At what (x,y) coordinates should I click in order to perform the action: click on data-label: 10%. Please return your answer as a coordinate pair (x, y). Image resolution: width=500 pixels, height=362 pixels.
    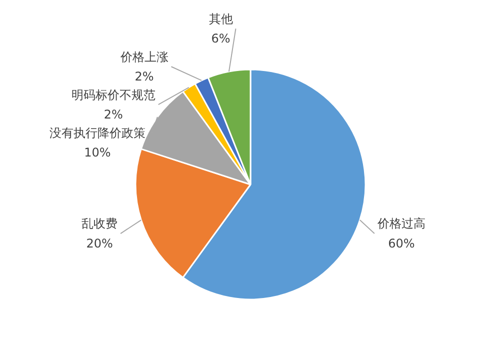
    Looking at the image, I should click on (97, 152).